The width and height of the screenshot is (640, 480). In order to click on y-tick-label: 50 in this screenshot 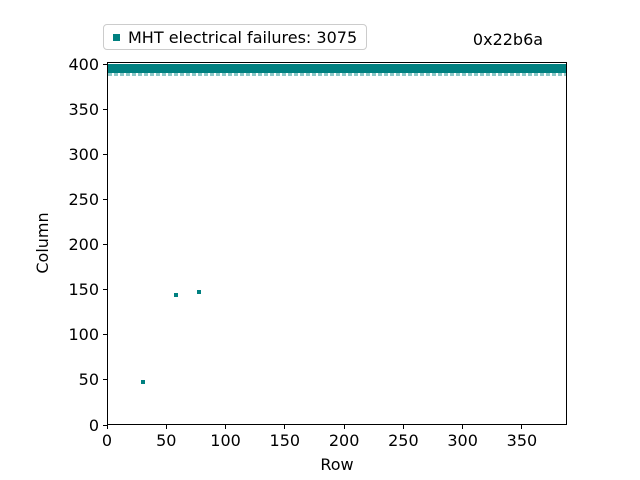, I will do `click(88, 380)`.